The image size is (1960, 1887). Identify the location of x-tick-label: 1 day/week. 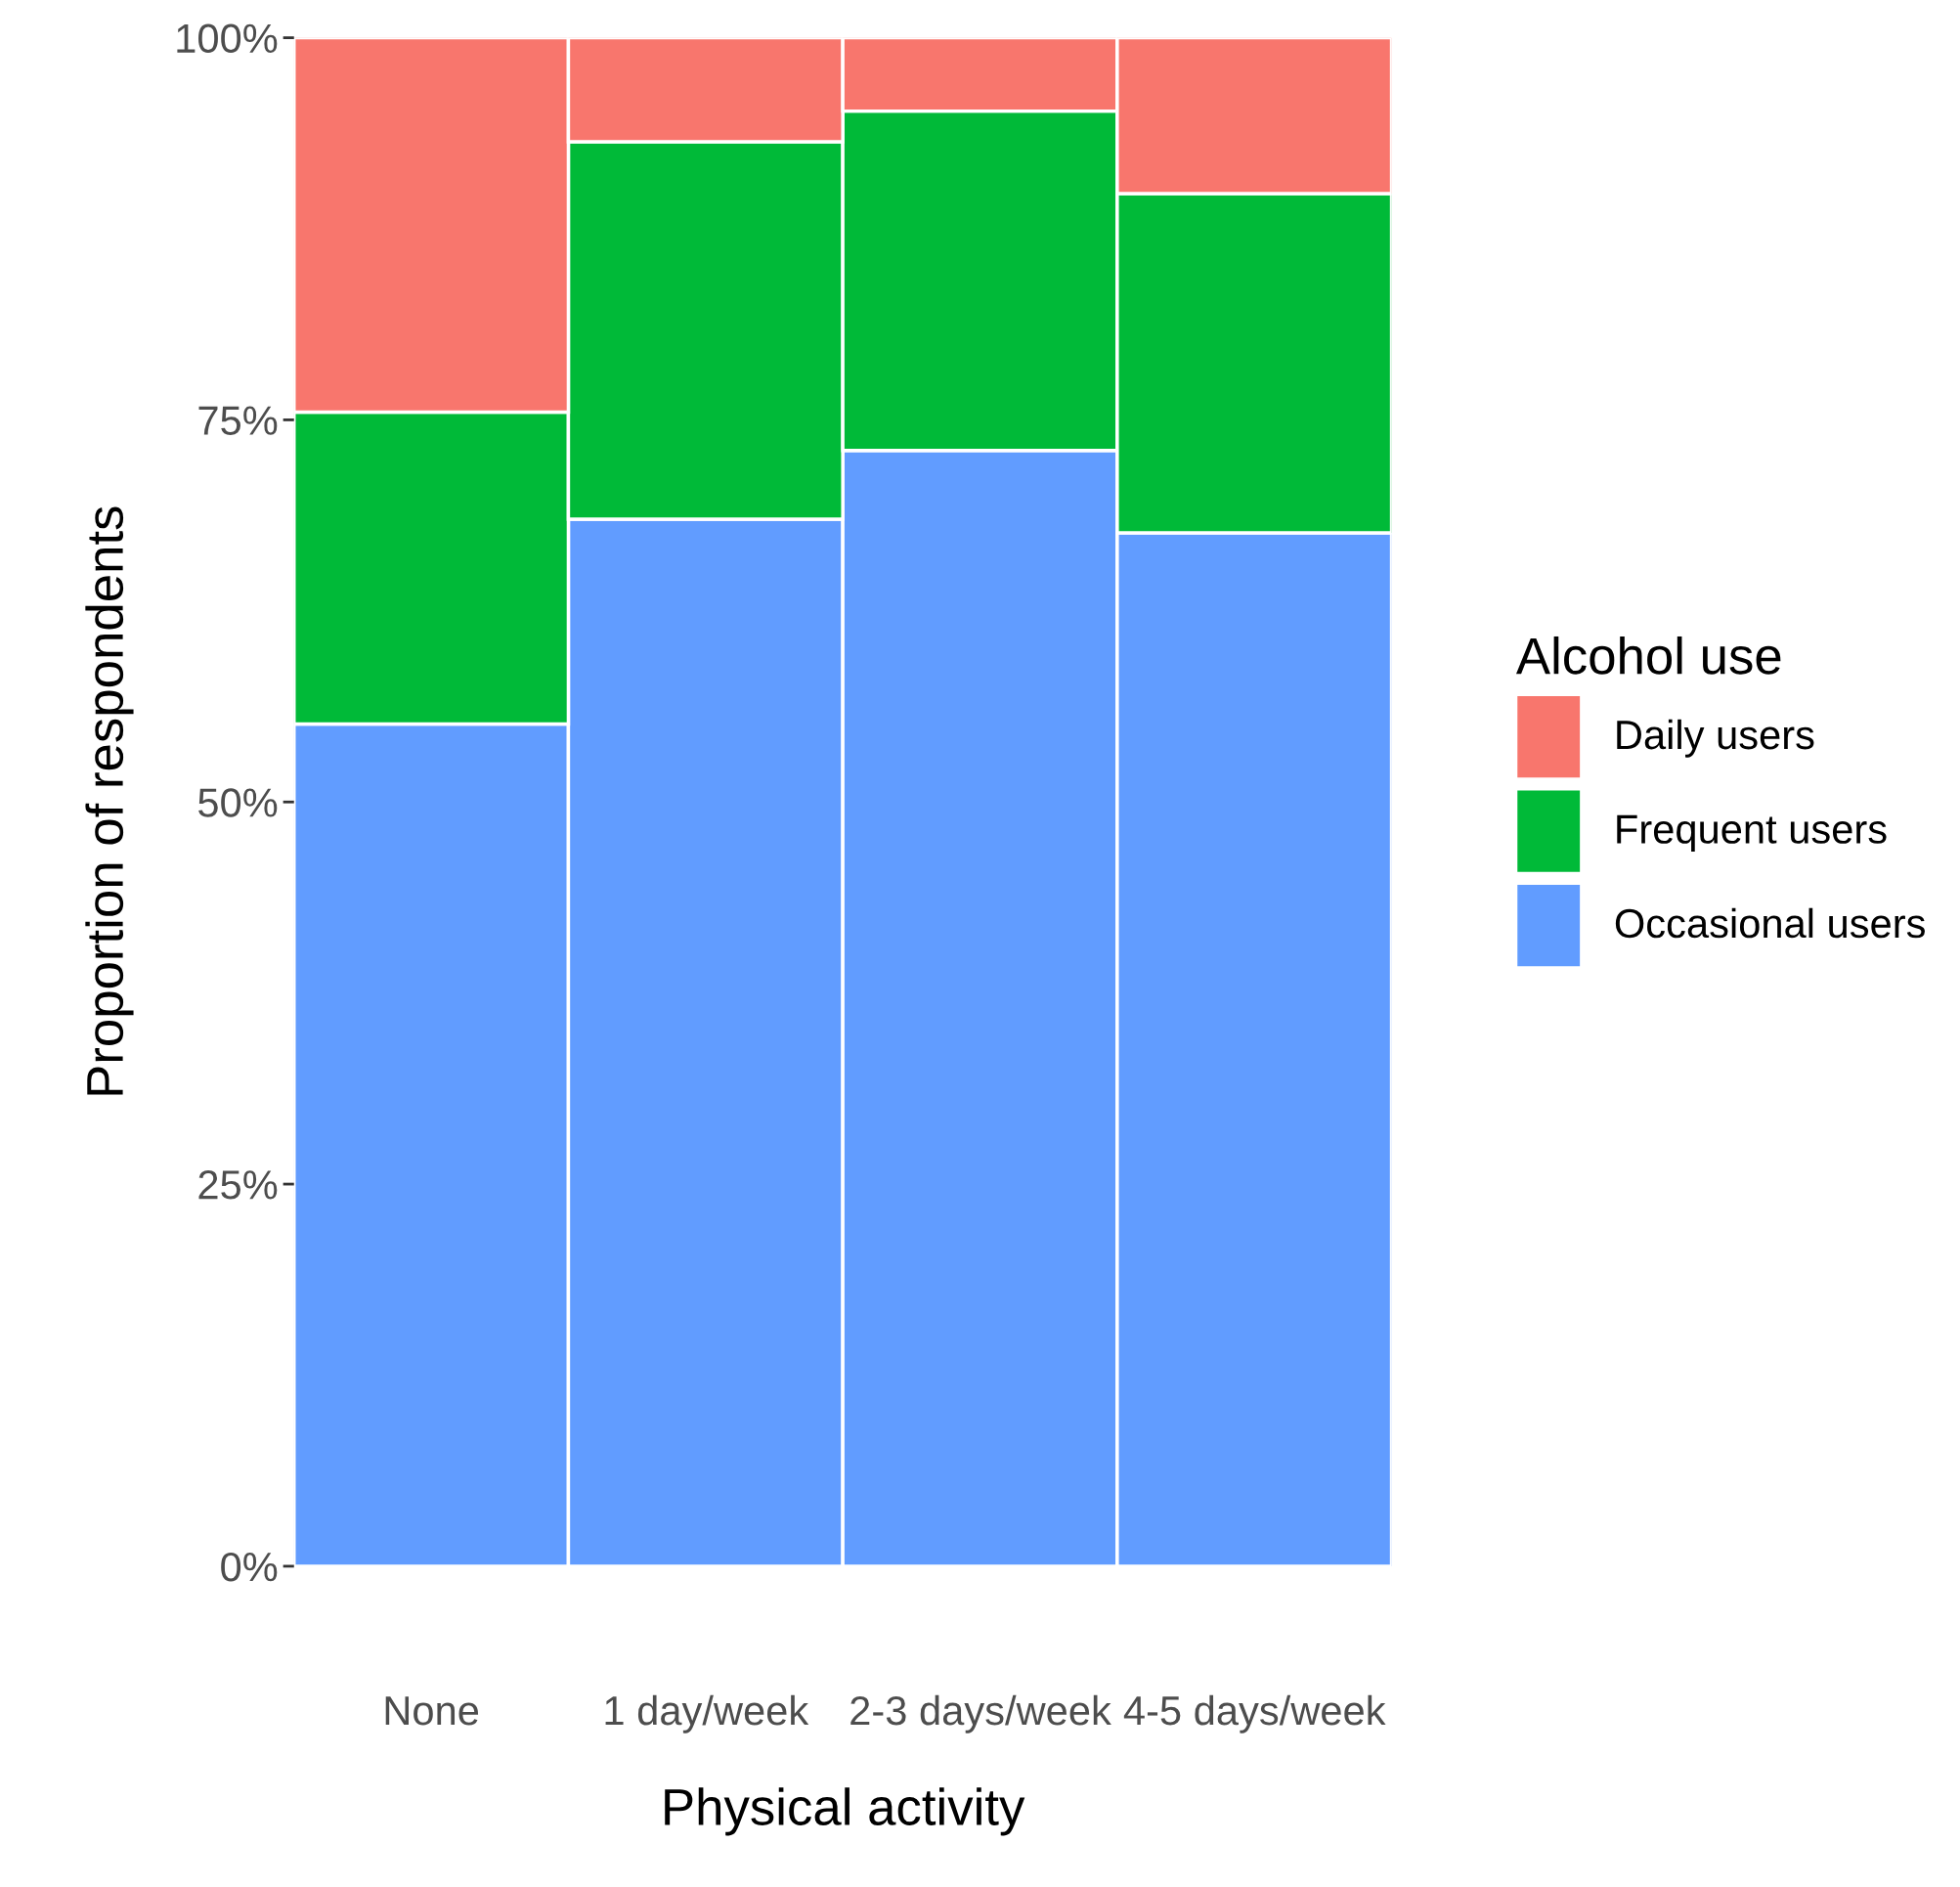
(707, 1713).